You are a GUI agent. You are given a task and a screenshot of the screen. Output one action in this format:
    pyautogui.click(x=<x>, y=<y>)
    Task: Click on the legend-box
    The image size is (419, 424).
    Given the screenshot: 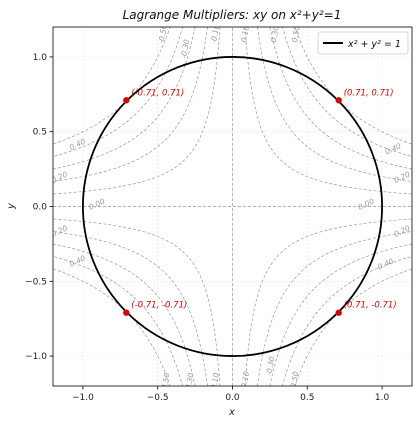 What is the action you would take?
    pyautogui.click(x=363, y=43)
    